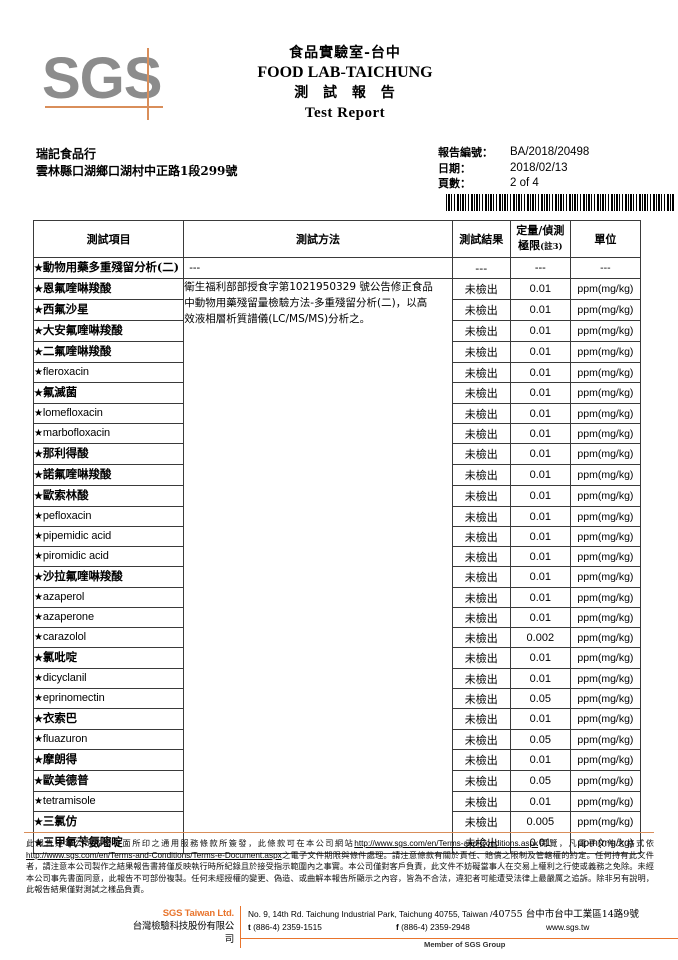  What do you see at coordinates (198, 913) in the screenshot?
I see `footer-company-en: SGS Taiwan Ltd.` at bounding box center [198, 913].